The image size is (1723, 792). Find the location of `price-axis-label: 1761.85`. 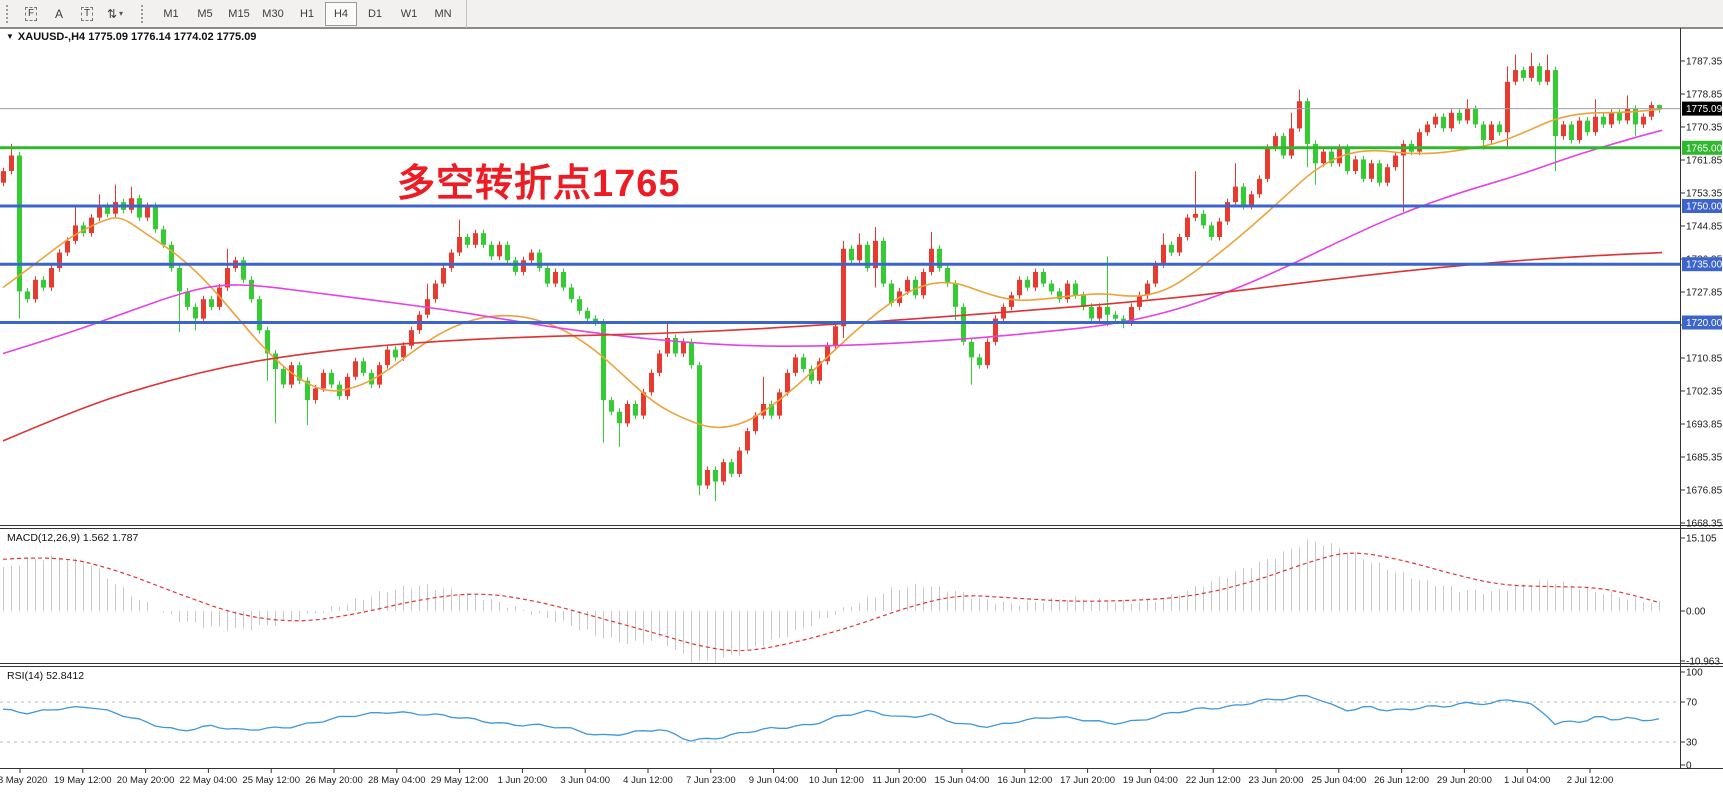

price-axis-label: 1761.85 is located at coordinates (1704, 161).